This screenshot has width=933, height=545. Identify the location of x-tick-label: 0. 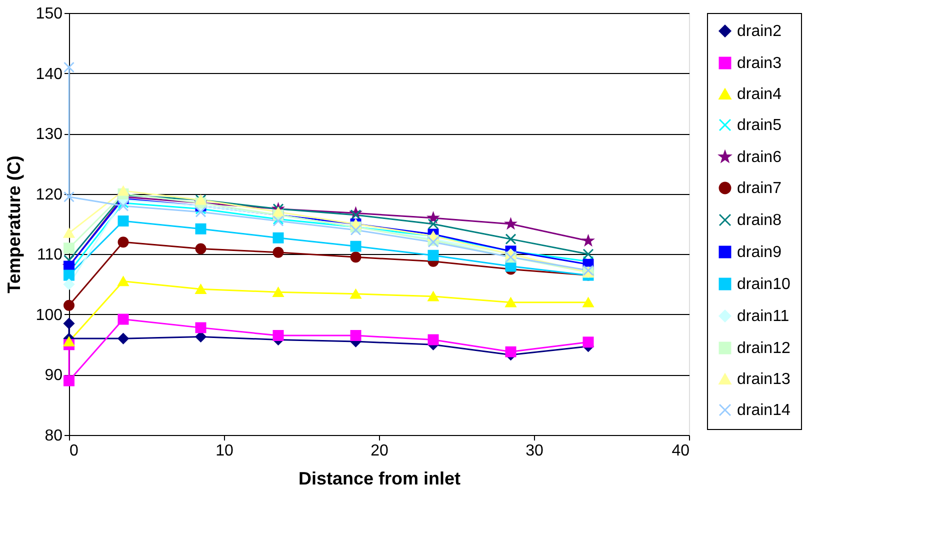
(74, 451).